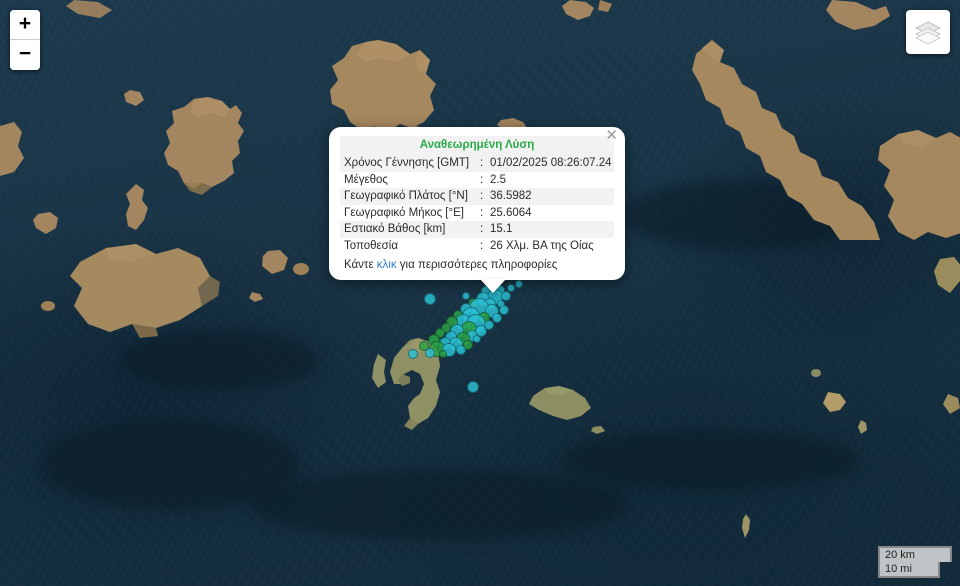 The width and height of the screenshot is (960, 586). Describe the element at coordinates (13, 150) in the screenshot. I see `island-milos-edge` at that location.